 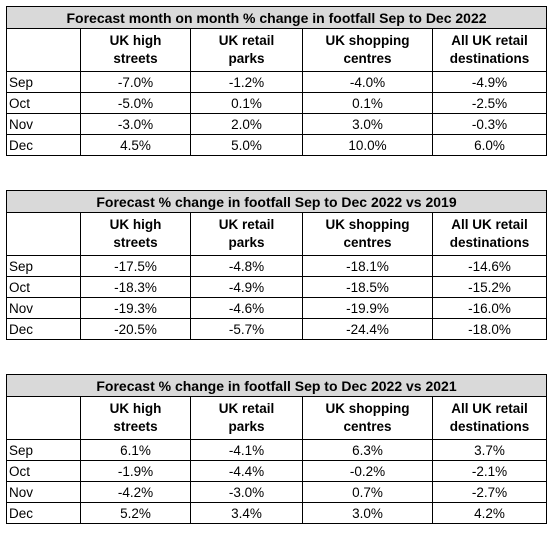 What do you see at coordinates (276, 308) in the screenshot?
I see `table-row: Nov -19.3% -4.6% -19.9% -16.0%` at bounding box center [276, 308].